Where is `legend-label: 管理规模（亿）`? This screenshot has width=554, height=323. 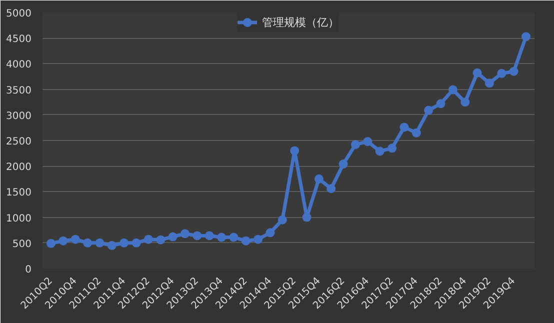 legend-label: 管理规模（亿） is located at coordinates (300, 22).